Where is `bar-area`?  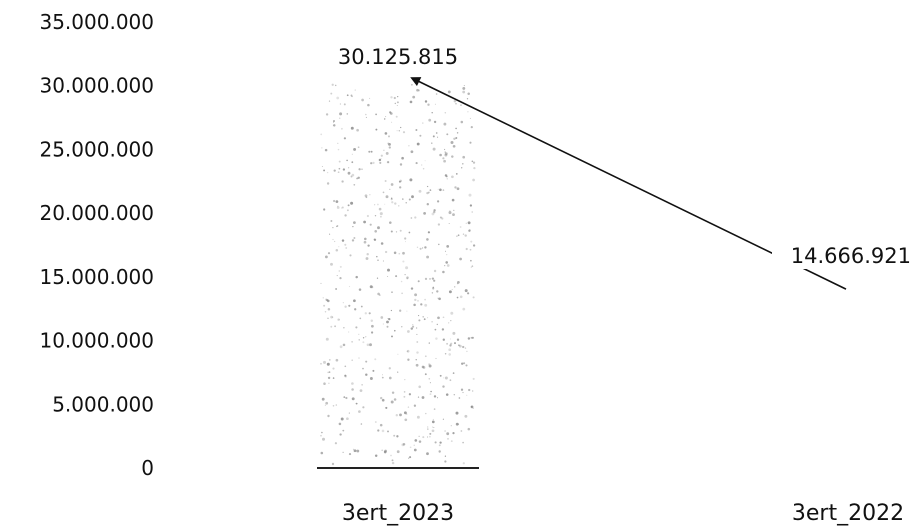
bar-area is located at coordinates (398, 276).